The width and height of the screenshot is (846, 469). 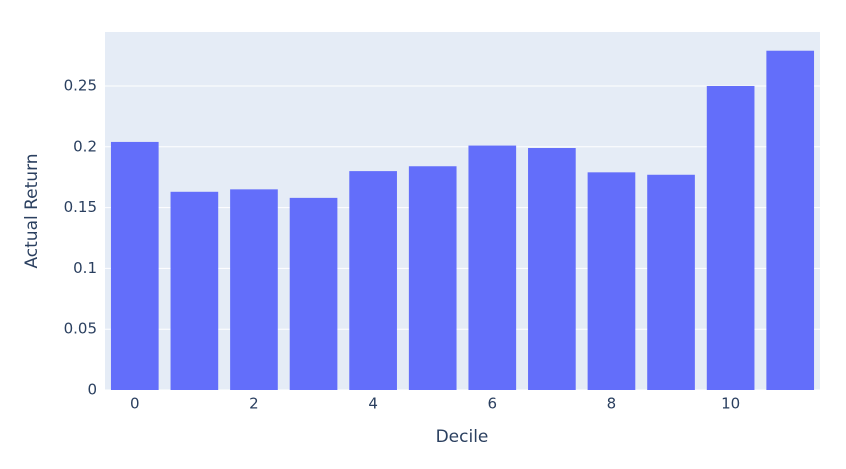 What do you see at coordinates (92, 390) in the screenshot?
I see `y-tick-label: 0` at bounding box center [92, 390].